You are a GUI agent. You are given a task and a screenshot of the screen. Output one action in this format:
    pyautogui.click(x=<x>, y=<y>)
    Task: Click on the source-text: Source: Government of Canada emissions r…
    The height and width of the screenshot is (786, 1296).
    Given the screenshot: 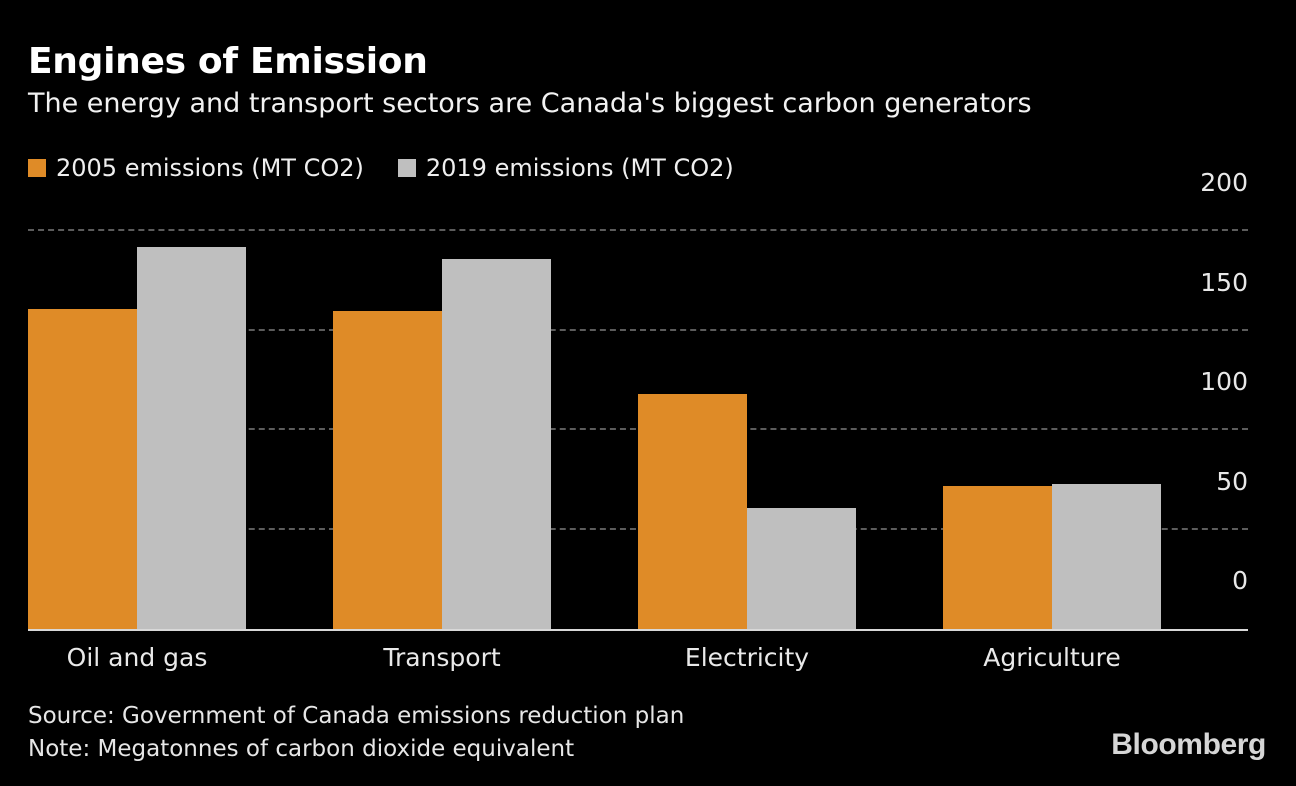 What is the action you would take?
    pyautogui.click(x=356, y=716)
    